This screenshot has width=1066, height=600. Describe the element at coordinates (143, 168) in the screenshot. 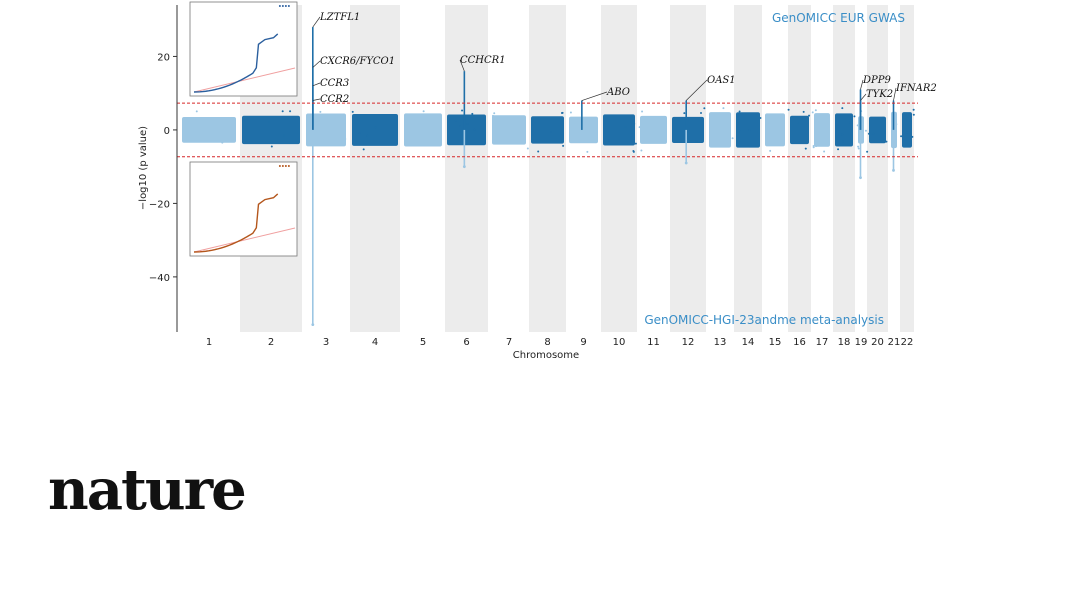

I see `y-axis-title: −log10 (p value)` at that location.